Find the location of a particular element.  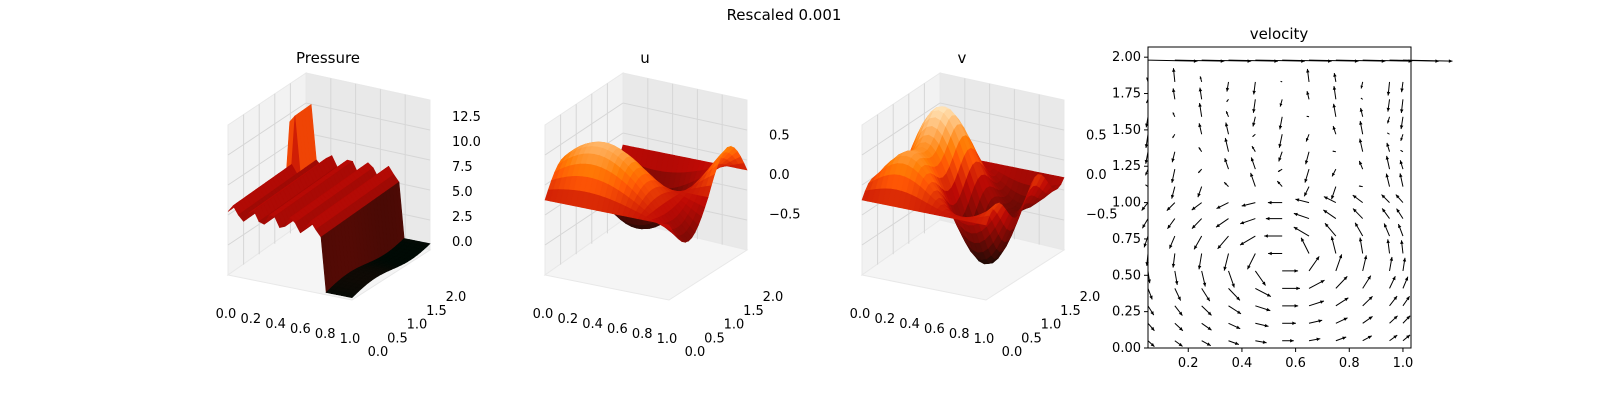

surface-patch is located at coordinates (985, 220).